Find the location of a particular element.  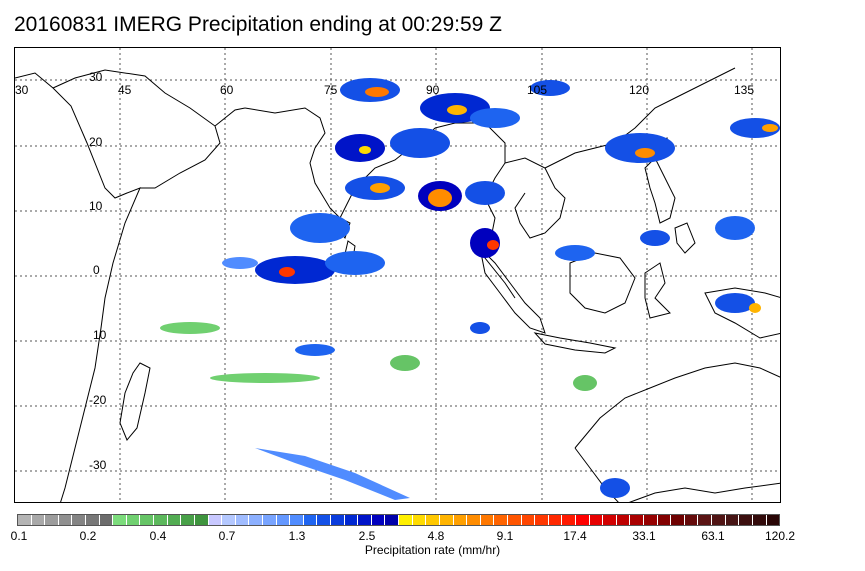

colorbar-tick: 0.1 is located at coordinates (19, 536).